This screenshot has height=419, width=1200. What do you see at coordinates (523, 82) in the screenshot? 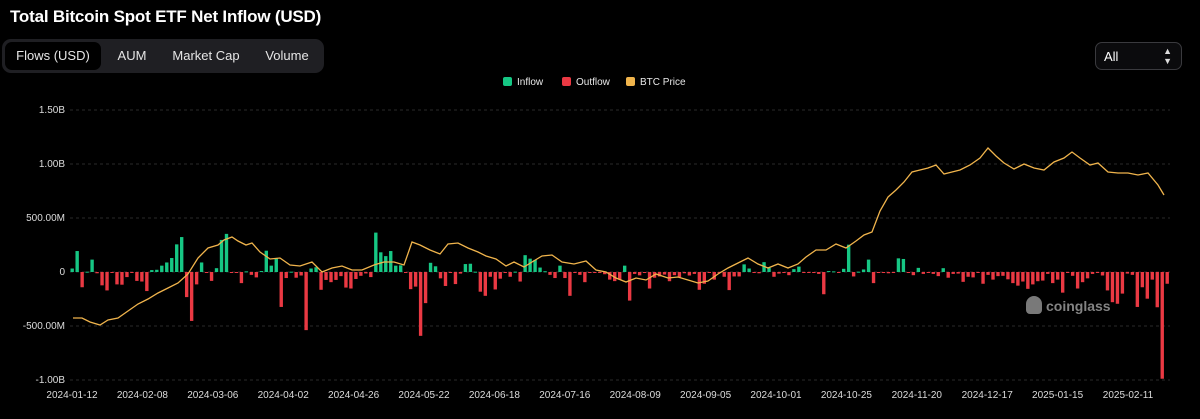
I see `legend-inflow: Inflow` at bounding box center [523, 82].